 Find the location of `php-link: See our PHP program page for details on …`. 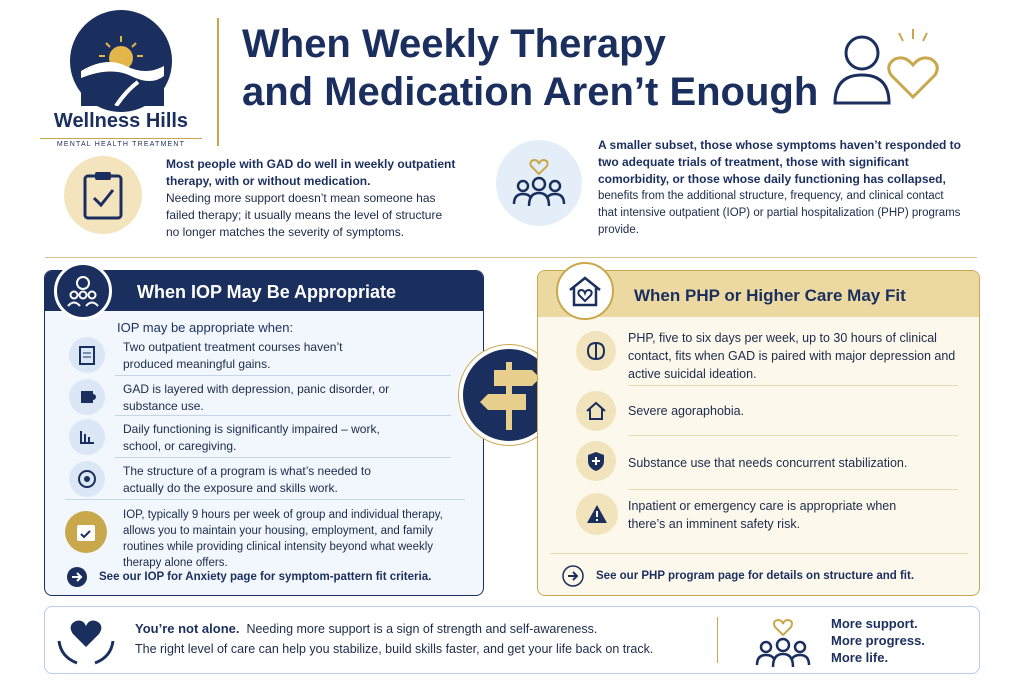

php-link: See our PHP program page for details on … is located at coordinates (738, 576).